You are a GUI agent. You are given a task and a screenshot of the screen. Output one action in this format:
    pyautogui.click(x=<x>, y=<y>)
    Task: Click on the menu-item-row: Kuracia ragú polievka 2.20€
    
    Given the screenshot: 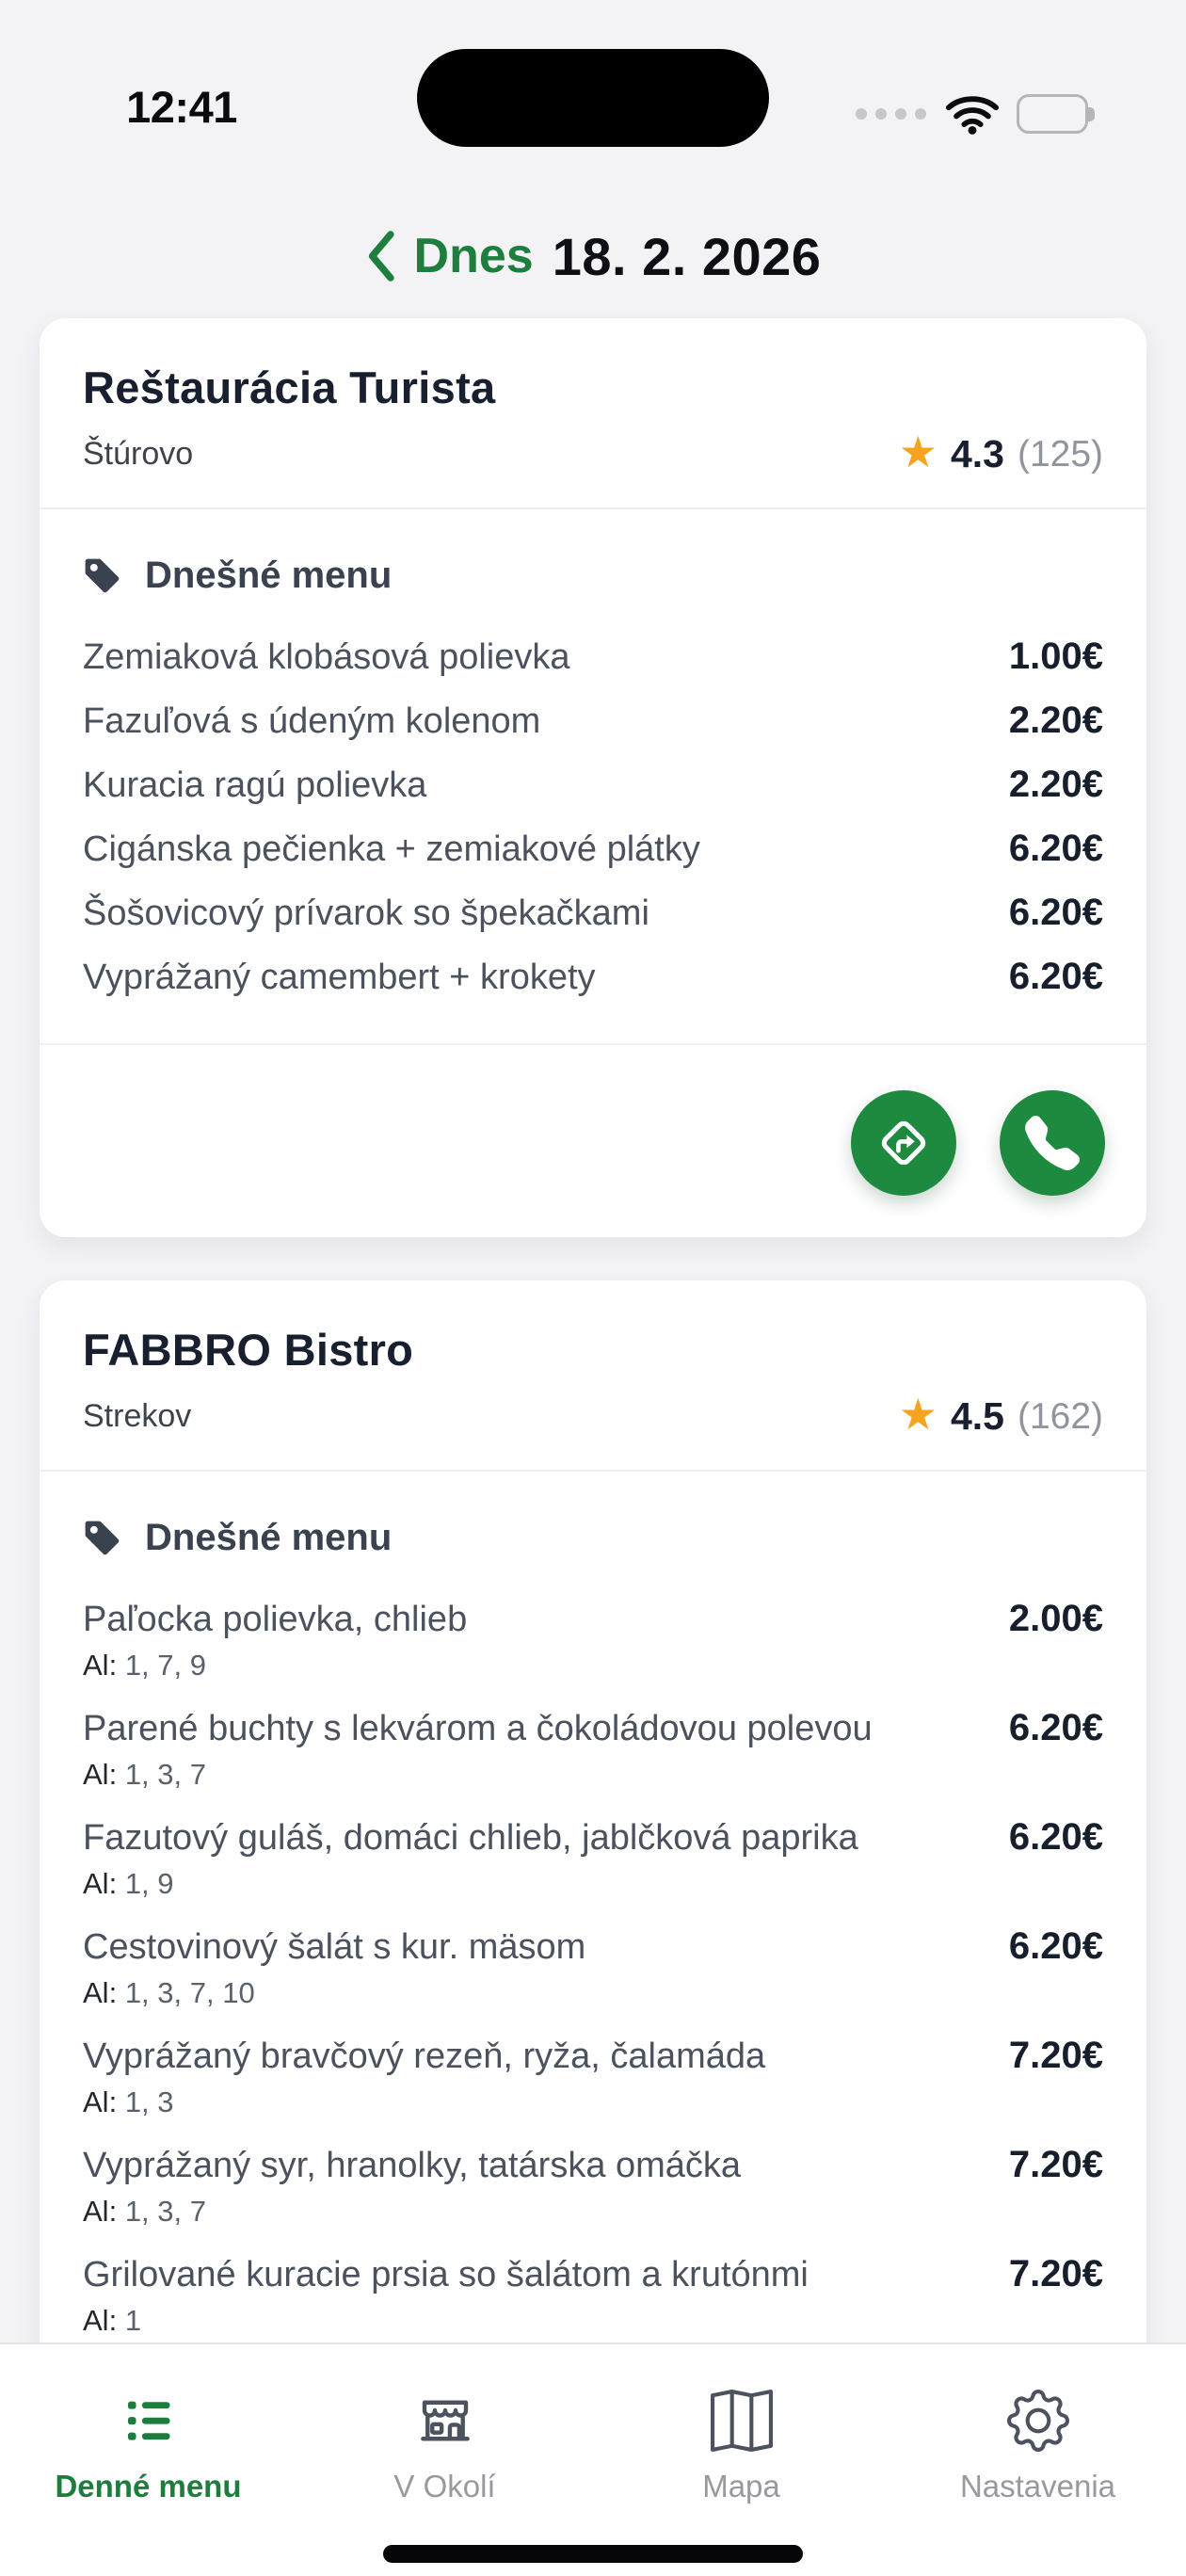 What is the action you would take?
    pyautogui.click(x=593, y=785)
    